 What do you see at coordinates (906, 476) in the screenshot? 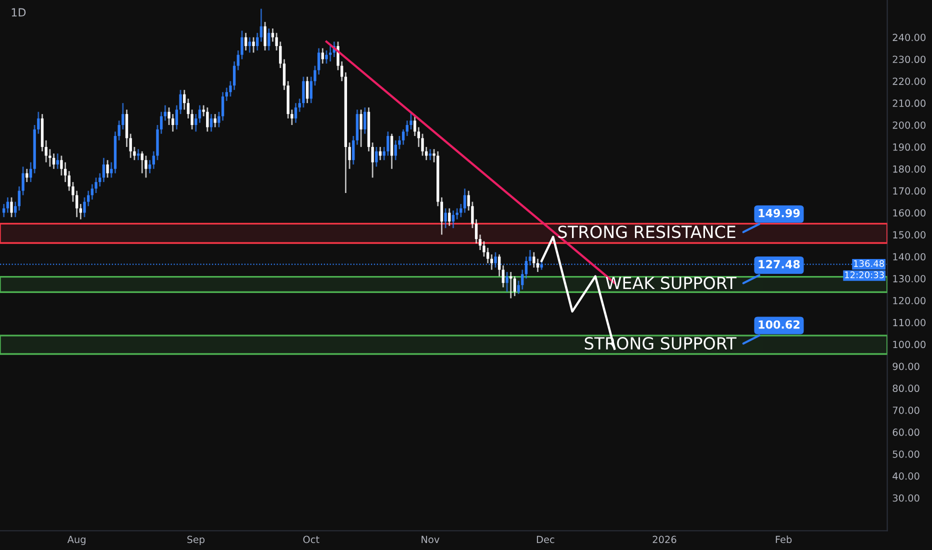
I see `y-tick-label: 40.00` at bounding box center [906, 476].